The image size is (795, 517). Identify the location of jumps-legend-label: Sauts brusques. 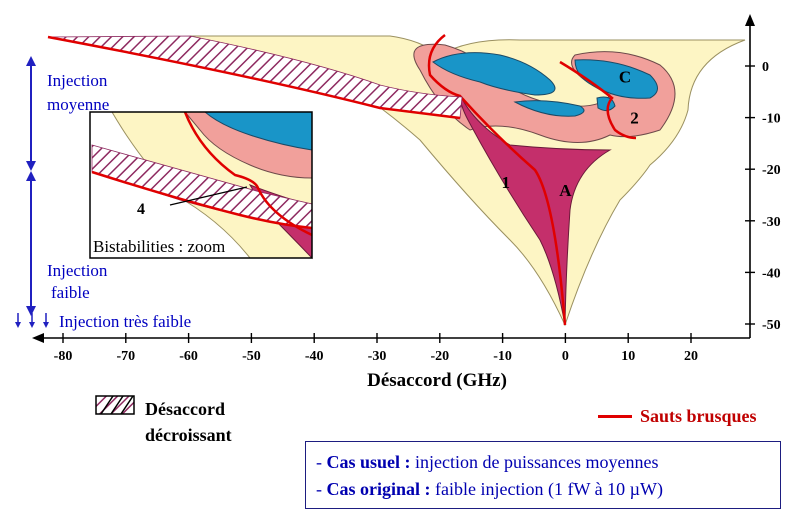
(698, 416).